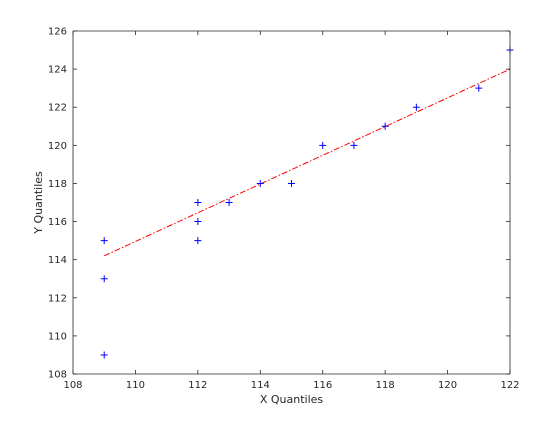 The image size is (560, 424). Describe the element at coordinates (57, 336) in the screenshot. I see `y-tick-label: 110` at that location.